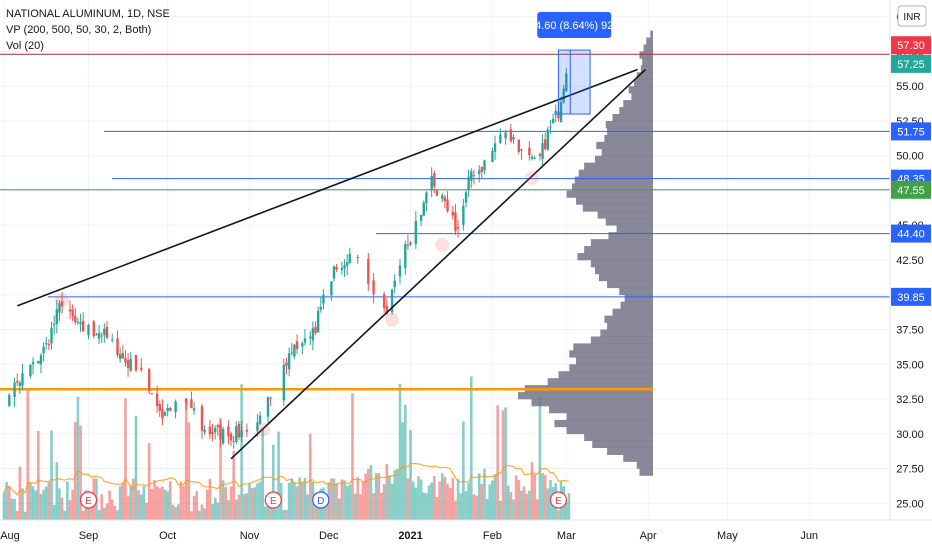 Image resolution: width=932 pixels, height=555 pixels. I want to click on price-range-measure: 4.60 (8.64%) 92, so click(574, 63).